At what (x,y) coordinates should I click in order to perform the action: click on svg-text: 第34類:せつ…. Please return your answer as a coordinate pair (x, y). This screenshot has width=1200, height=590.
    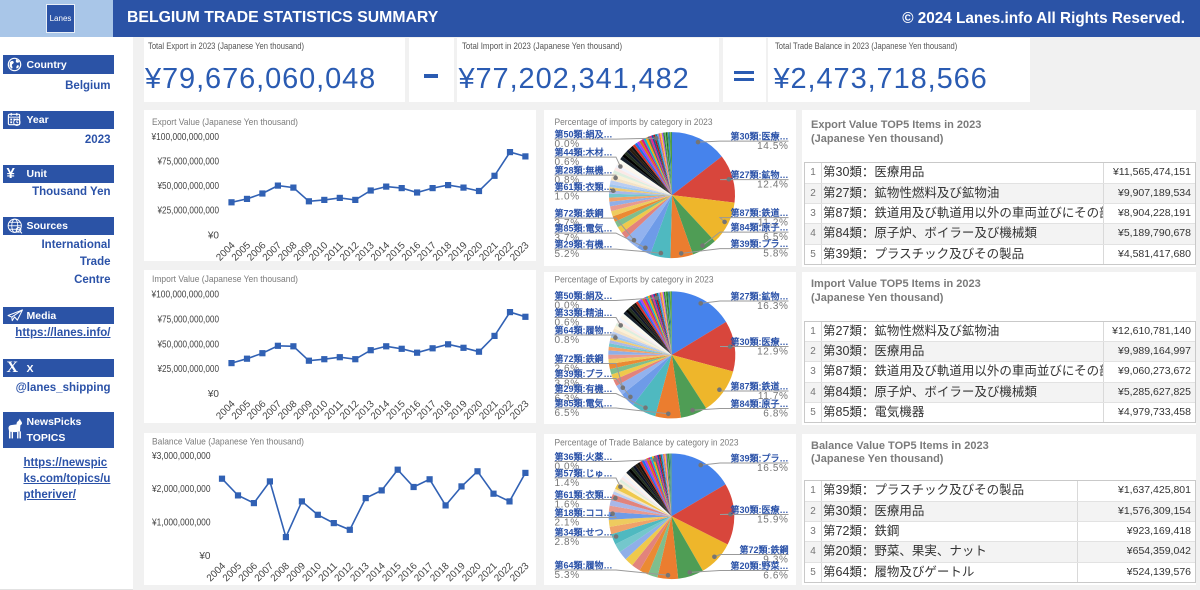
    Looking at the image, I should click on (583, 531).